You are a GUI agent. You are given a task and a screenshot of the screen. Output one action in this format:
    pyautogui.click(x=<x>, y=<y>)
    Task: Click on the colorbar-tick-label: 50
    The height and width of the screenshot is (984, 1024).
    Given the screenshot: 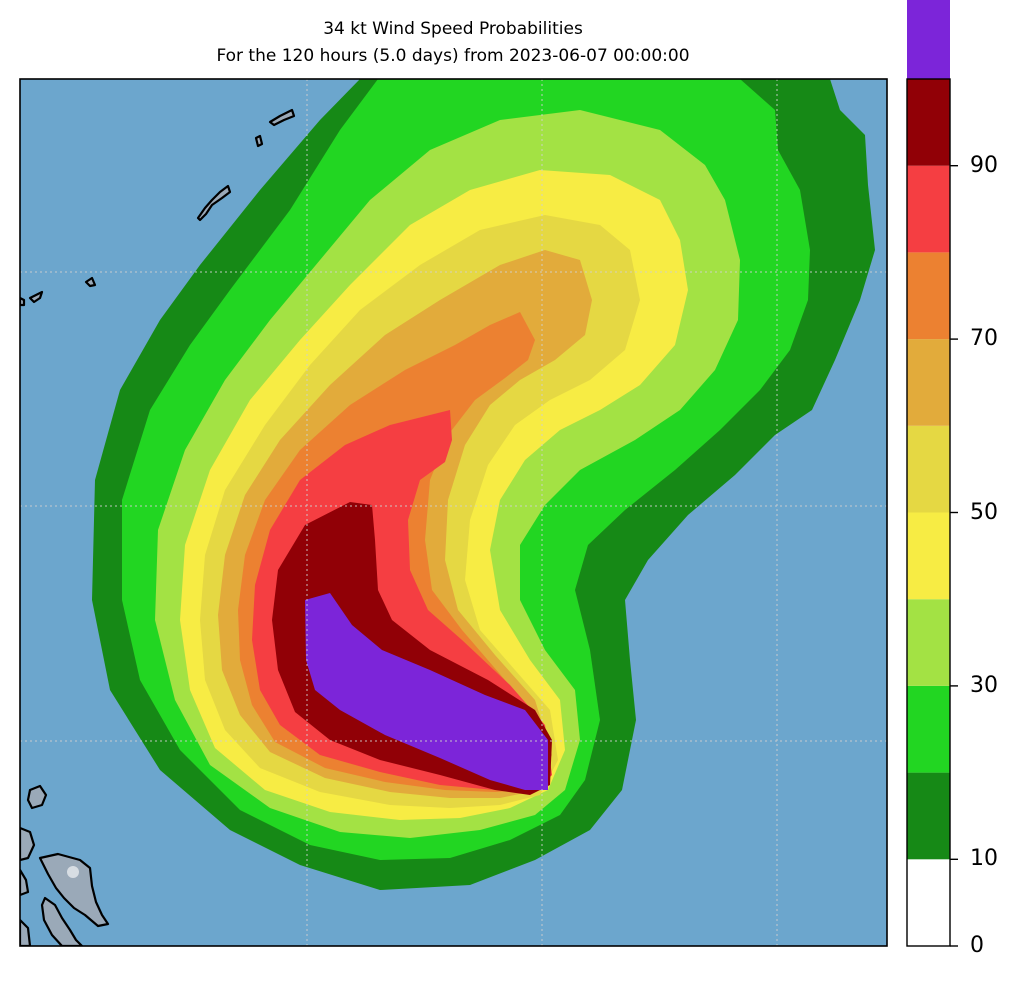 What is the action you would take?
    pyautogui.click(x=984, y=512)
    